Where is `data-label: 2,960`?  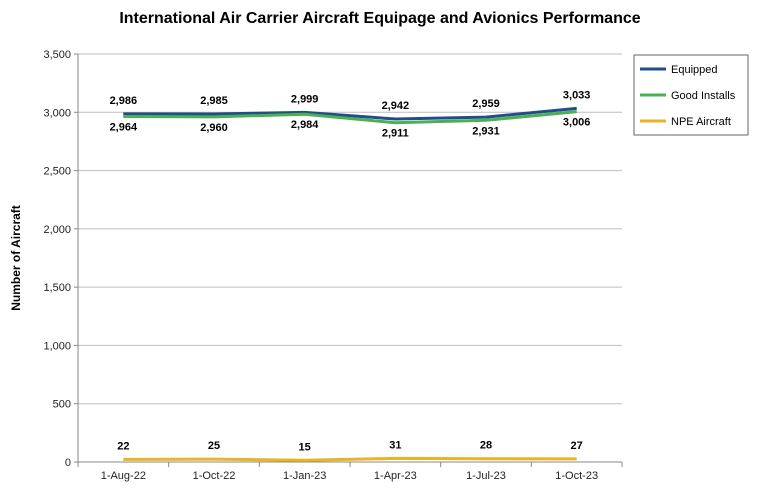 data-label: 2,960 is located at coordinates (214, 128).